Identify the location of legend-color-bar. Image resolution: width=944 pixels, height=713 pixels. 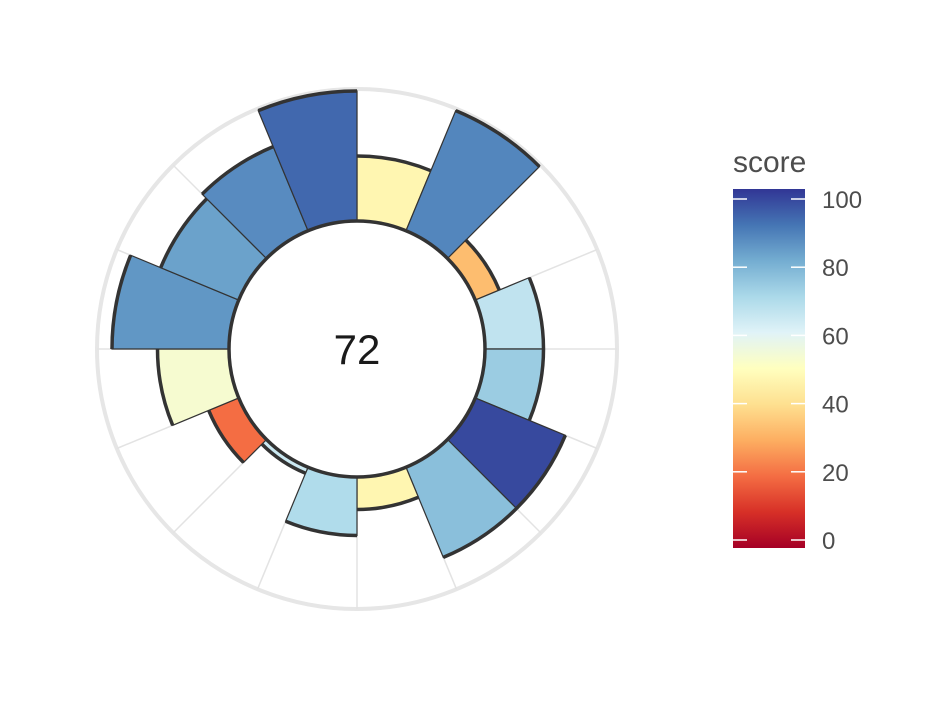
(769, 368).